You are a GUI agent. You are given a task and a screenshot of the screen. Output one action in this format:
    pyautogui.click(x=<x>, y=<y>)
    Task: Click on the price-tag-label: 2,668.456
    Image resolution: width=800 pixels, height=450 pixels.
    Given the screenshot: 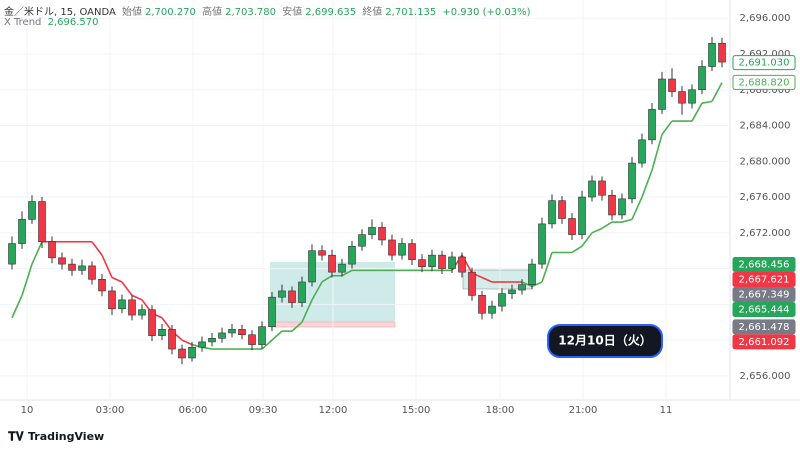 What is the action you would take?
    pyautogui.click(x=764, y=264)
    